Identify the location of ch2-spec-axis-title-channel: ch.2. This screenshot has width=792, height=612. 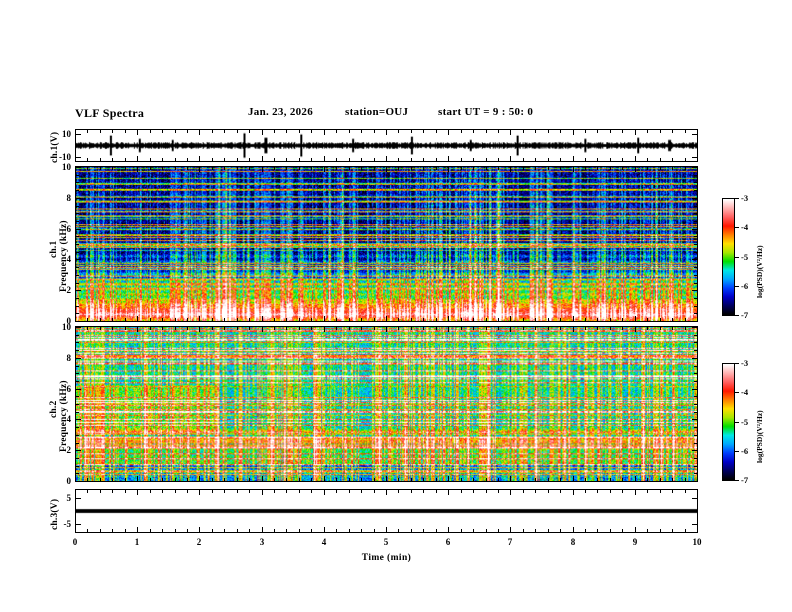
(54, 409).